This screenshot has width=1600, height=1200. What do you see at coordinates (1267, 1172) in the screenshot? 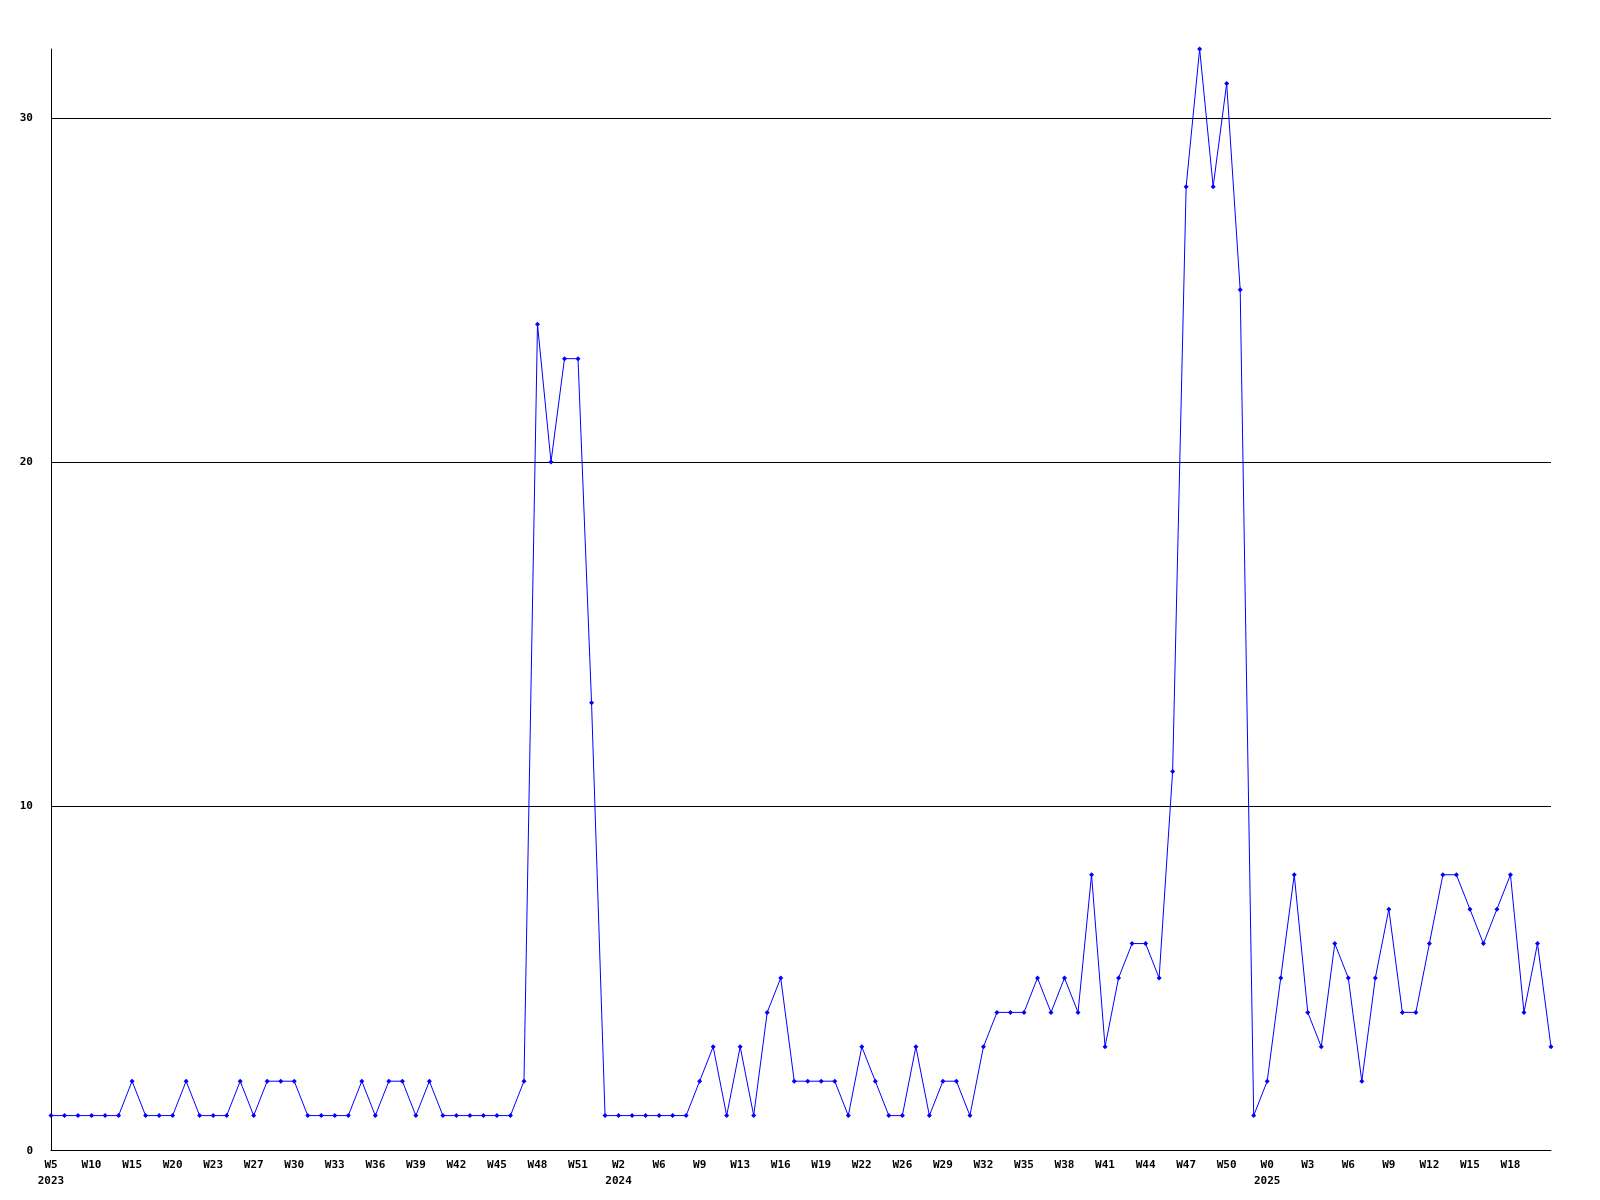
I see `x-tick-label: W0 2025` at bounding box center [1267, 1172].